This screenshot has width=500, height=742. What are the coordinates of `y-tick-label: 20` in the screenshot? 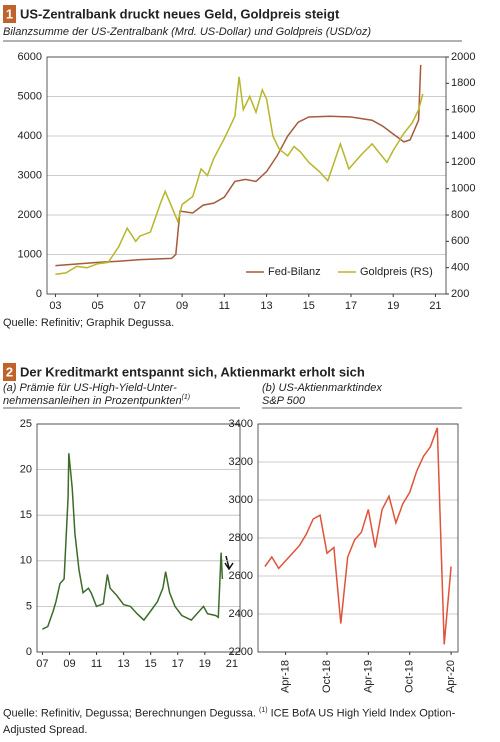 It's located at (26, 470).